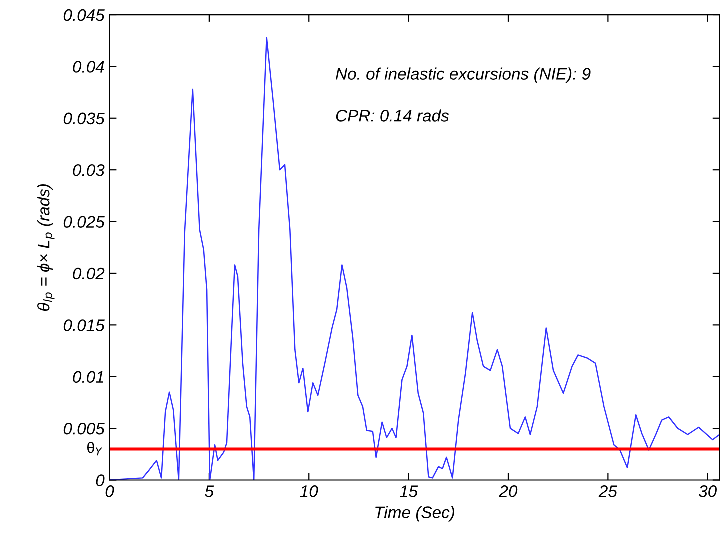 The height and width of the screenshot is (536, 722). What do you see at coordinates (84, 222) in the screenshot?
I see `y-tick-label: 0.025` at bounding box center [84, 222].